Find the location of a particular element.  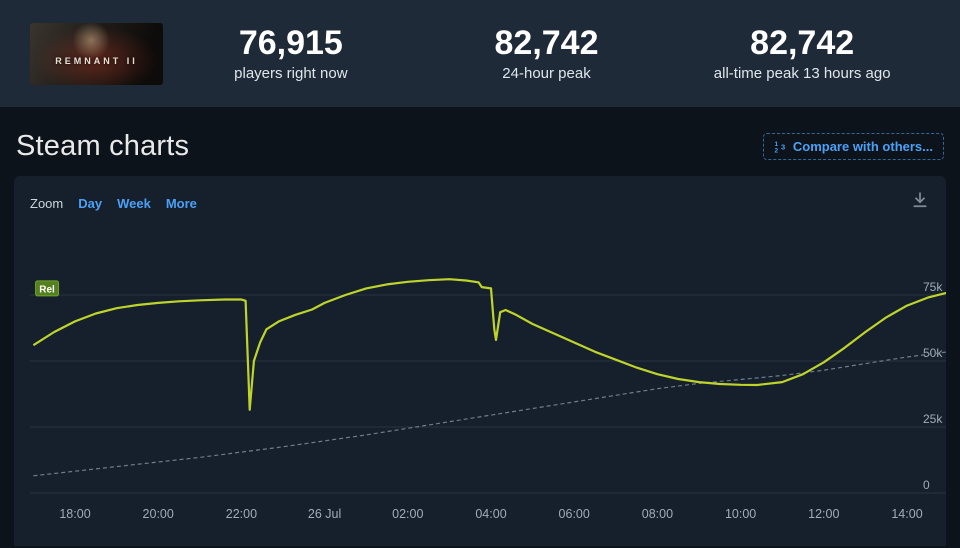

game-capsule: REMNANT II is located at coordinates (96, 53).